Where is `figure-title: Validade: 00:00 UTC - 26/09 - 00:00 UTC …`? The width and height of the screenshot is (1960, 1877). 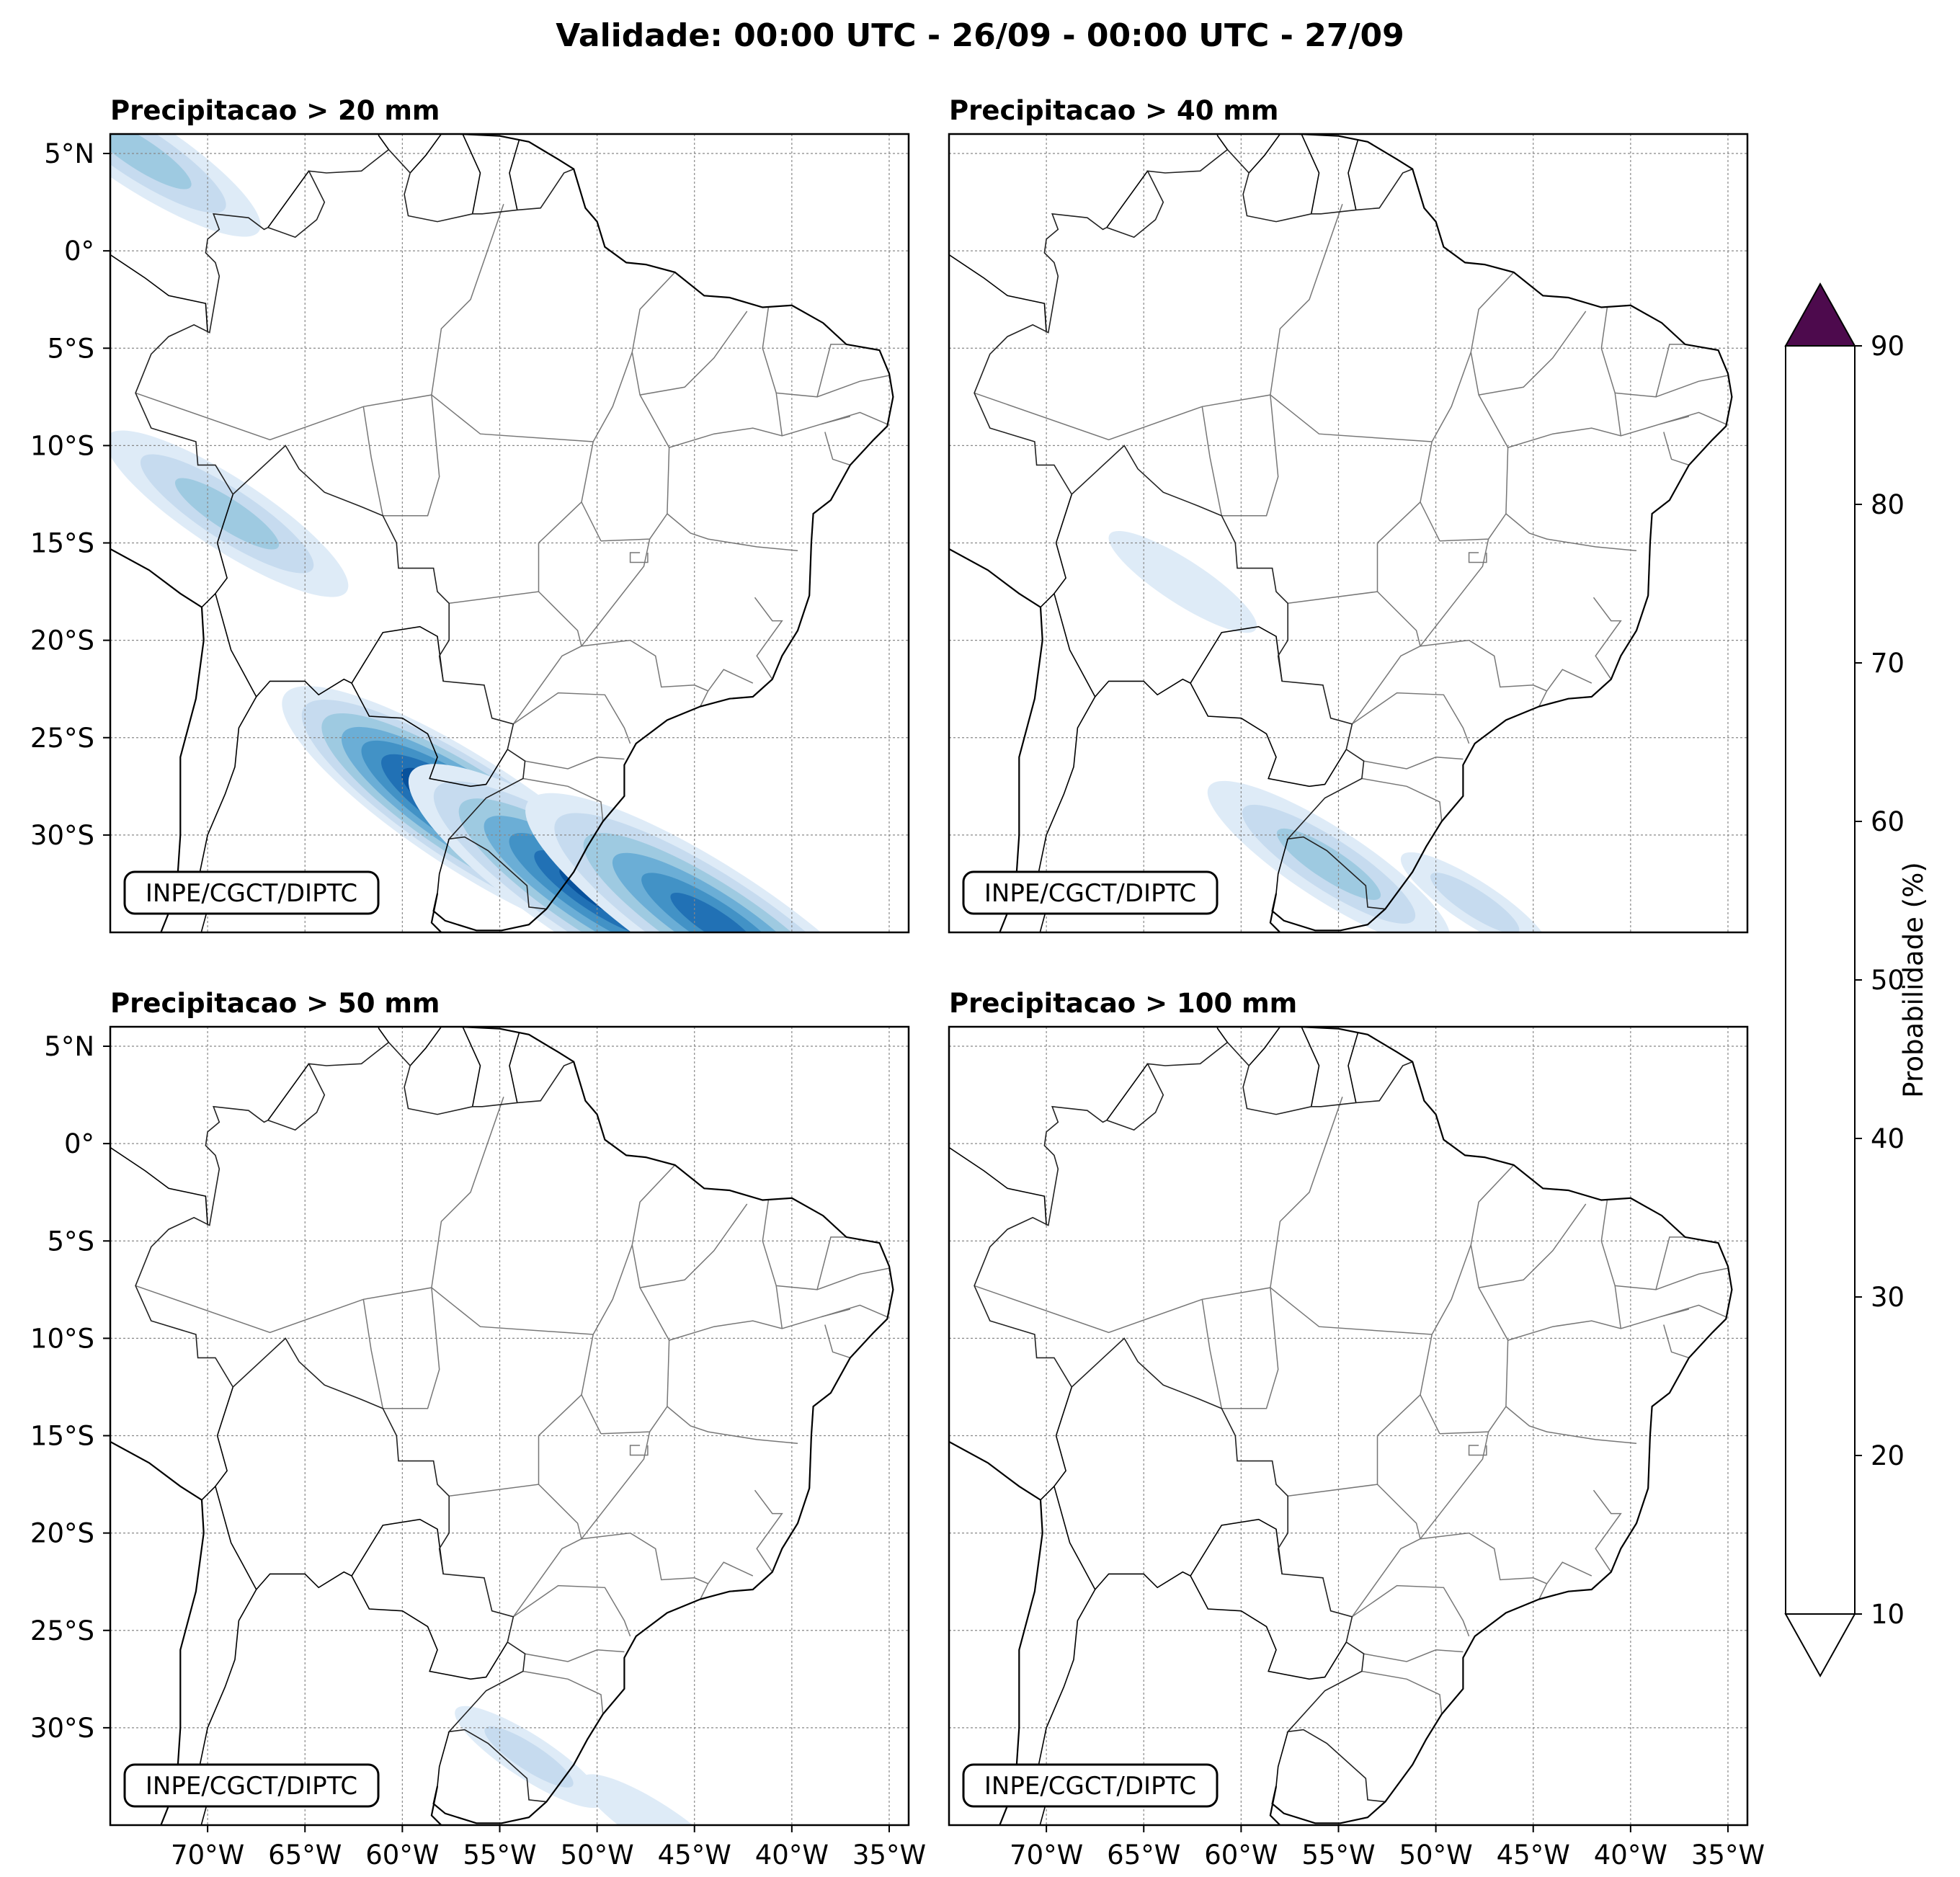 figure-title: Validade: 00:00 UTC - 26/09 - 00:00 UTC … is located at coordinates (980, 35).